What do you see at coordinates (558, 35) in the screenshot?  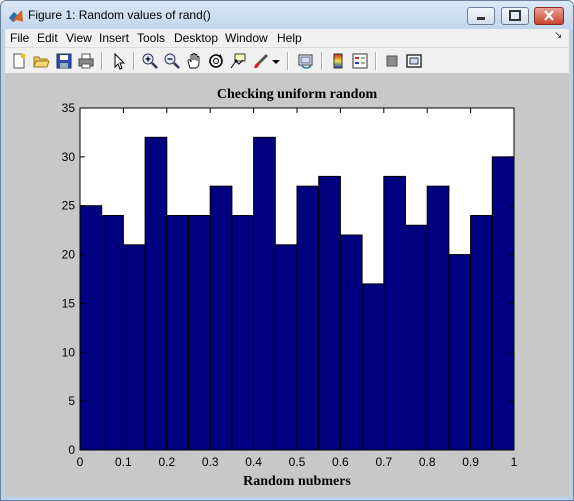 I see `dock-arrow-icon: ↘` at bounding box center [558, 35].